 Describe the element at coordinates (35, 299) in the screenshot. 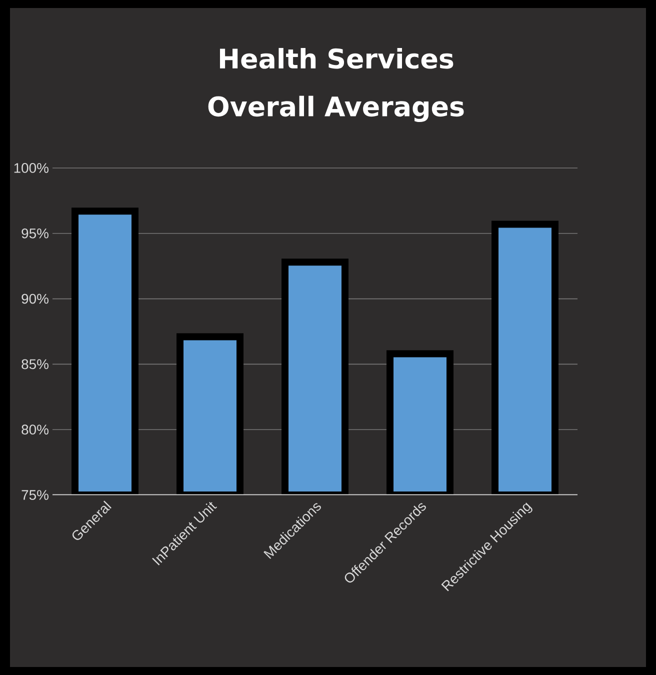

I see `y-tick-label: 90%` at that location.